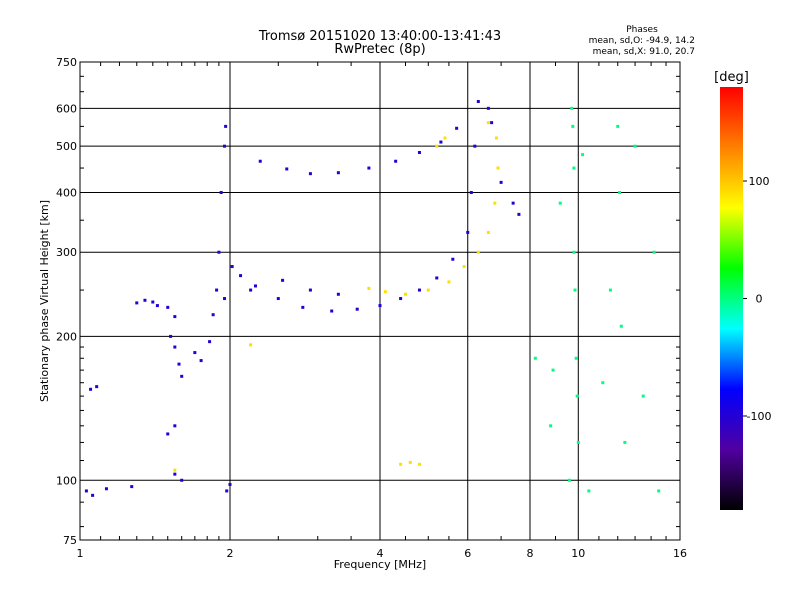 The height and width of the screenshot is (600, 800). Describe the element at coordinates (66, 108) in the screenshot. I see `y-tick-label: 600` at that location.